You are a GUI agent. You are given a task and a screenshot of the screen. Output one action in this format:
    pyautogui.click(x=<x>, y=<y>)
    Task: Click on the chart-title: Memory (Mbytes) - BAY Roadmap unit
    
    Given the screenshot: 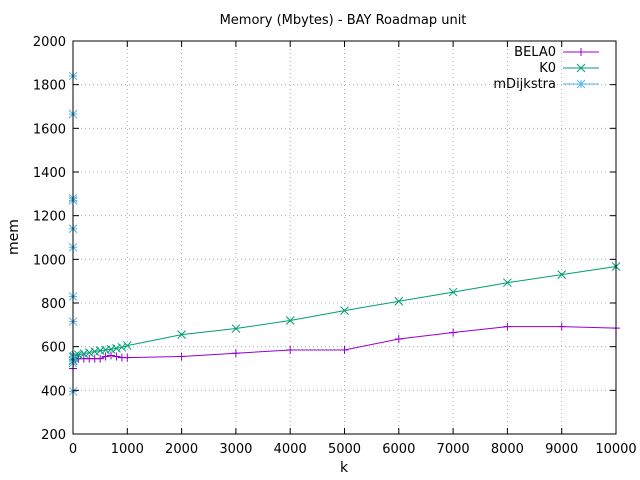 What is the action you would take?
    pyautogui.click(x=343, y=20)
    